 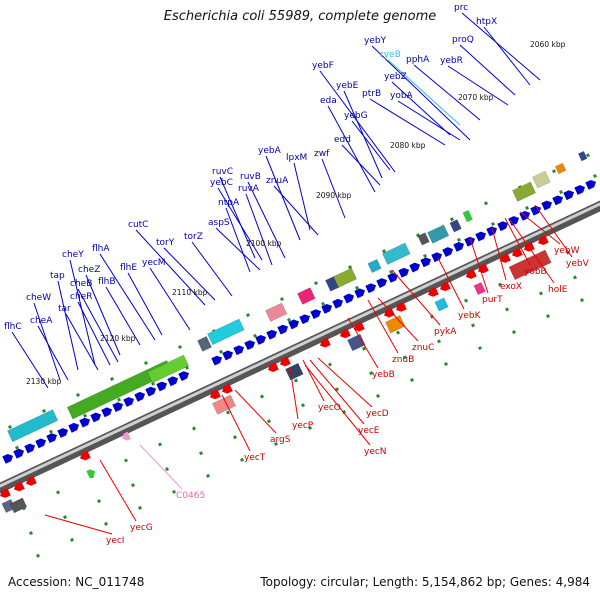 What do you see at coordinates (578, 264) in the screenshot?
I see `gene-label-yebV: yebV` at bounding box center [578, 264].